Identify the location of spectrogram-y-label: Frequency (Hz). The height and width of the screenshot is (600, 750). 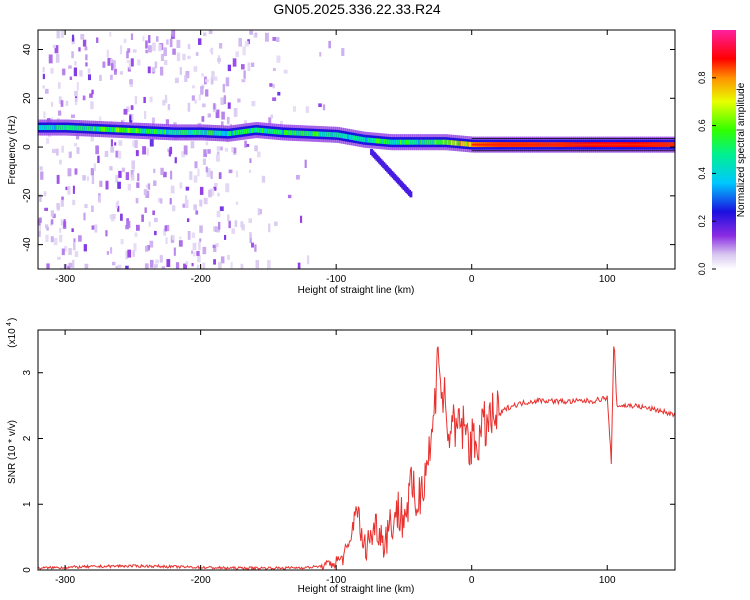
(12, 150).